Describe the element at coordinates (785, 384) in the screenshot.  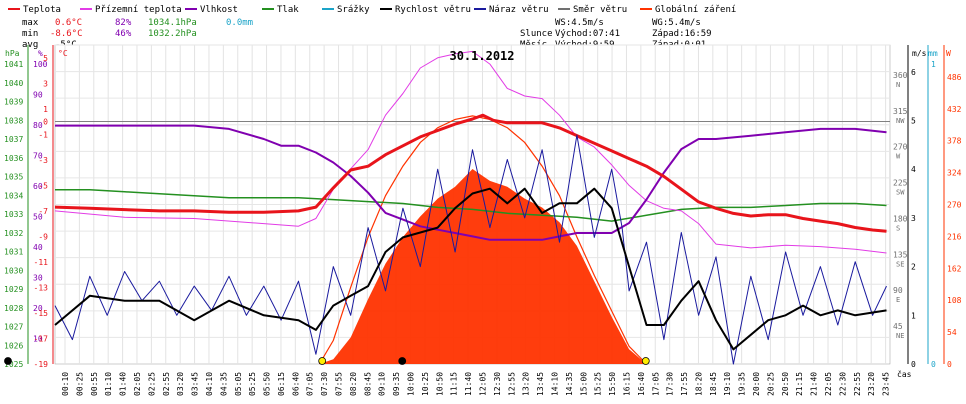
I see `tick-time: 20:50` at that location.